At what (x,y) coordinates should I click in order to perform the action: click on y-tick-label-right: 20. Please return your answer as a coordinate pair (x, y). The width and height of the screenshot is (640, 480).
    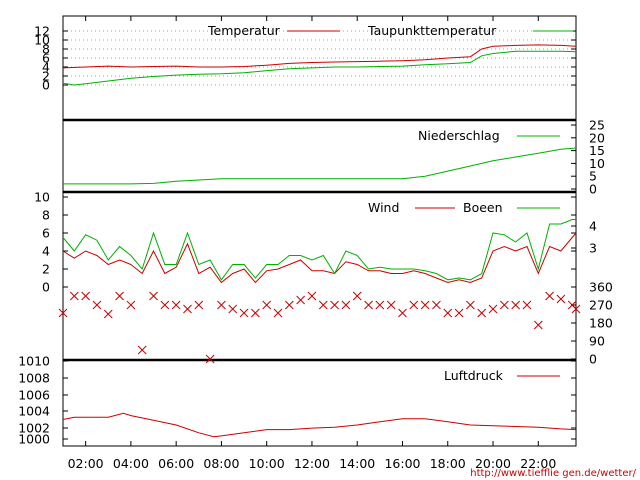
    Looking at the image, I should click on (597, 137).